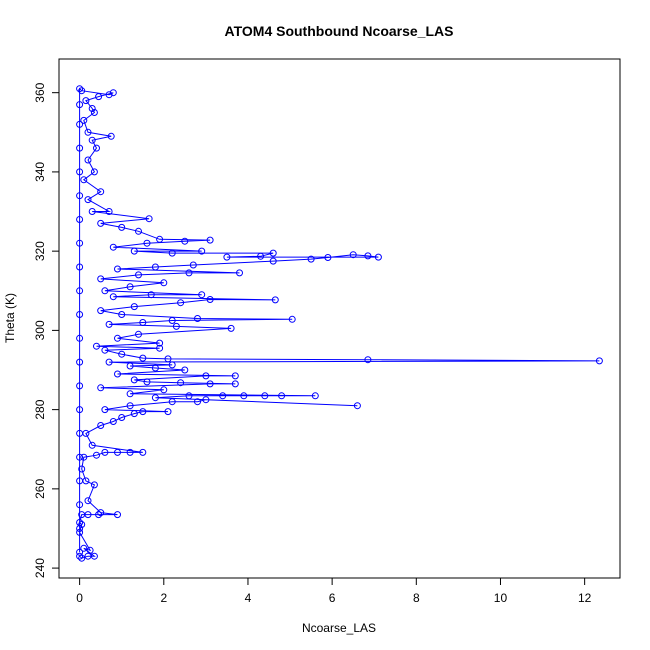 Image resolution: width=650 pixels, height=650 pixels. I want to click on x-tick-label: 8, so click(416, 598).